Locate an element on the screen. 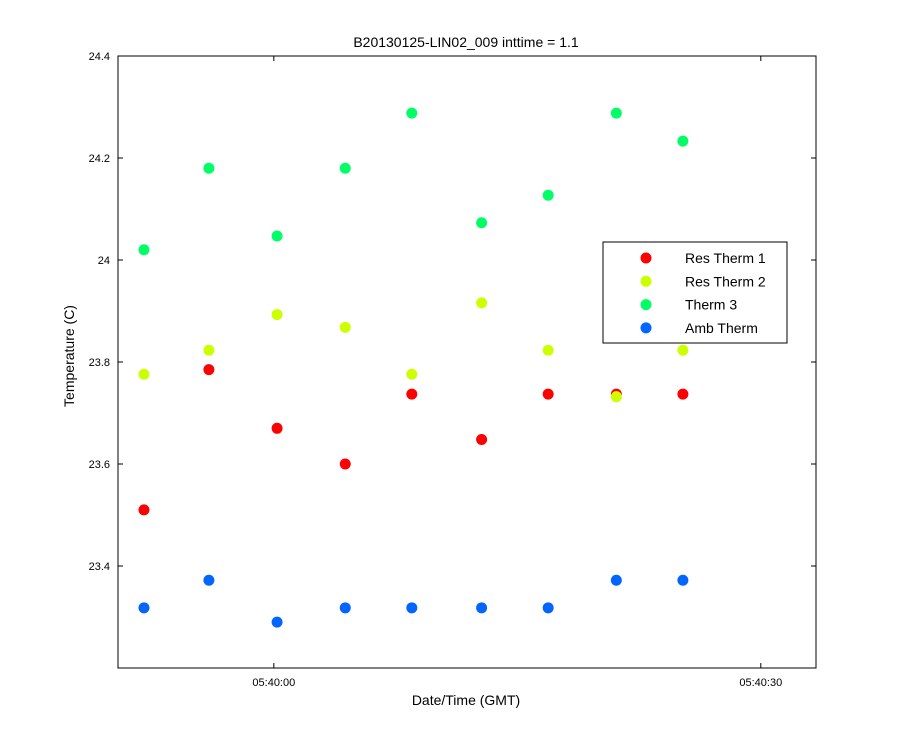 Image resolution: width=900 pixels, height=750 pixels. x-tick-label: 05:40:30 is located at coordinates (760, 683).